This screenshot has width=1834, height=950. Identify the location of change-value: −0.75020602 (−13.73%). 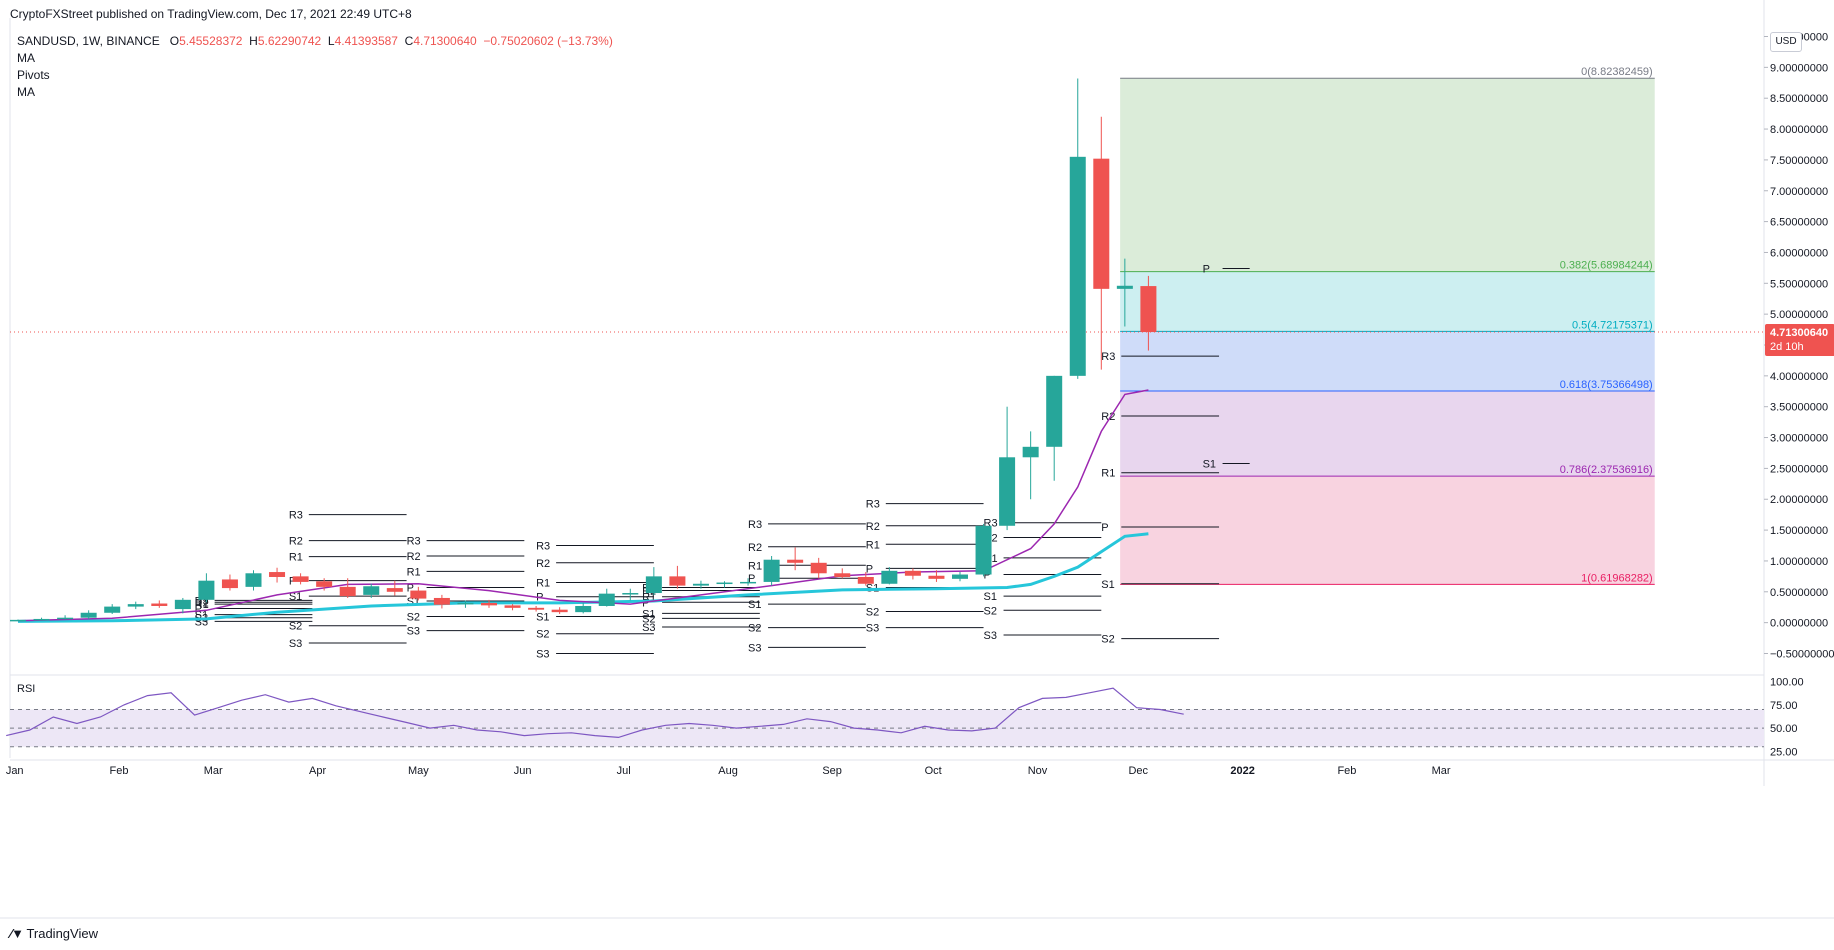
(548, 41).